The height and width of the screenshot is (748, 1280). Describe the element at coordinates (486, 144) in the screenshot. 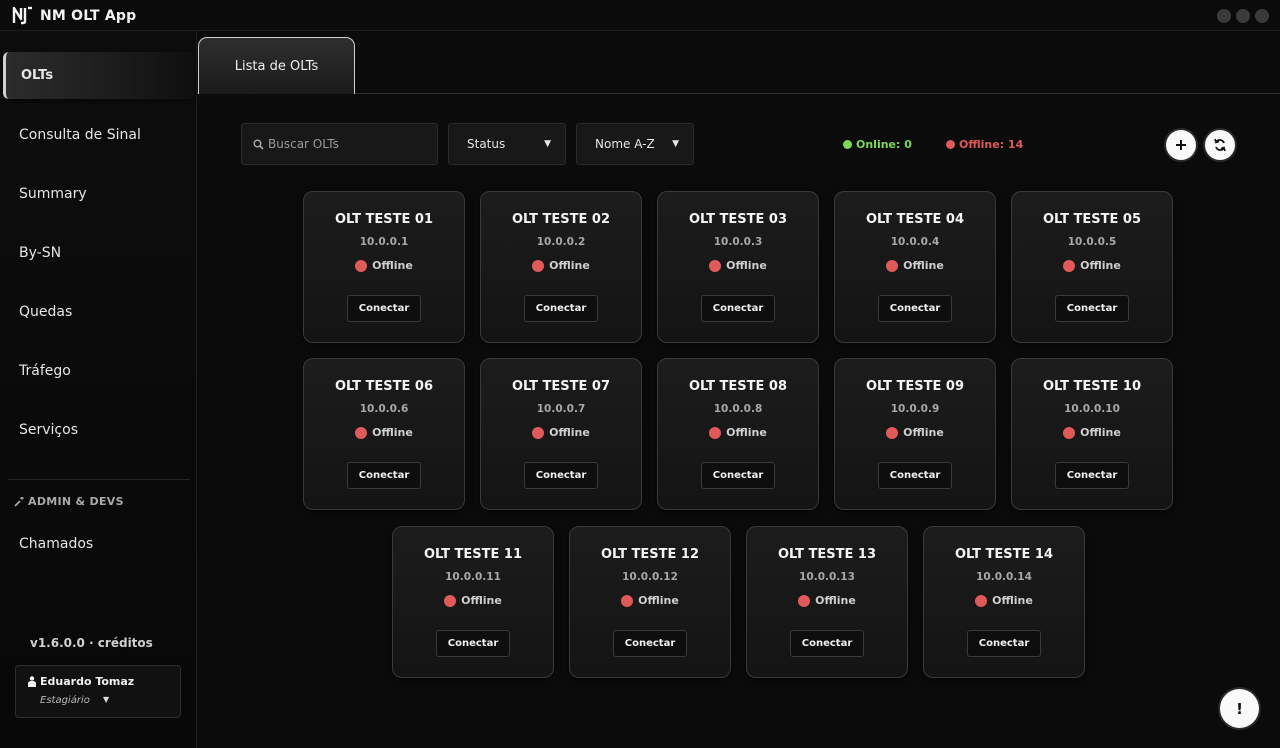

I see `status-select-value: Status` at that location.